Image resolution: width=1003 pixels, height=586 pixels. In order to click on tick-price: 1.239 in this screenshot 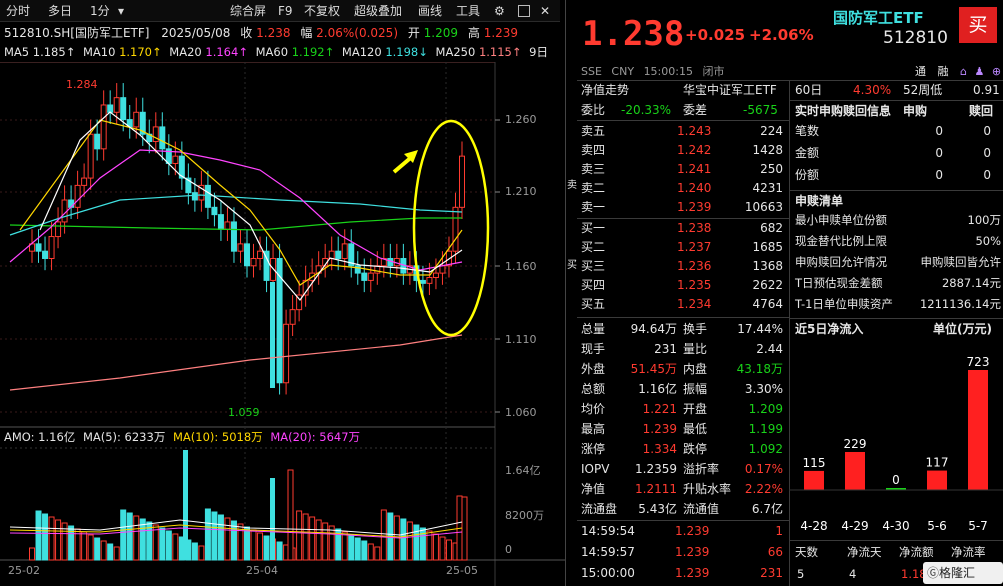, I will do `click(692, 531)`.